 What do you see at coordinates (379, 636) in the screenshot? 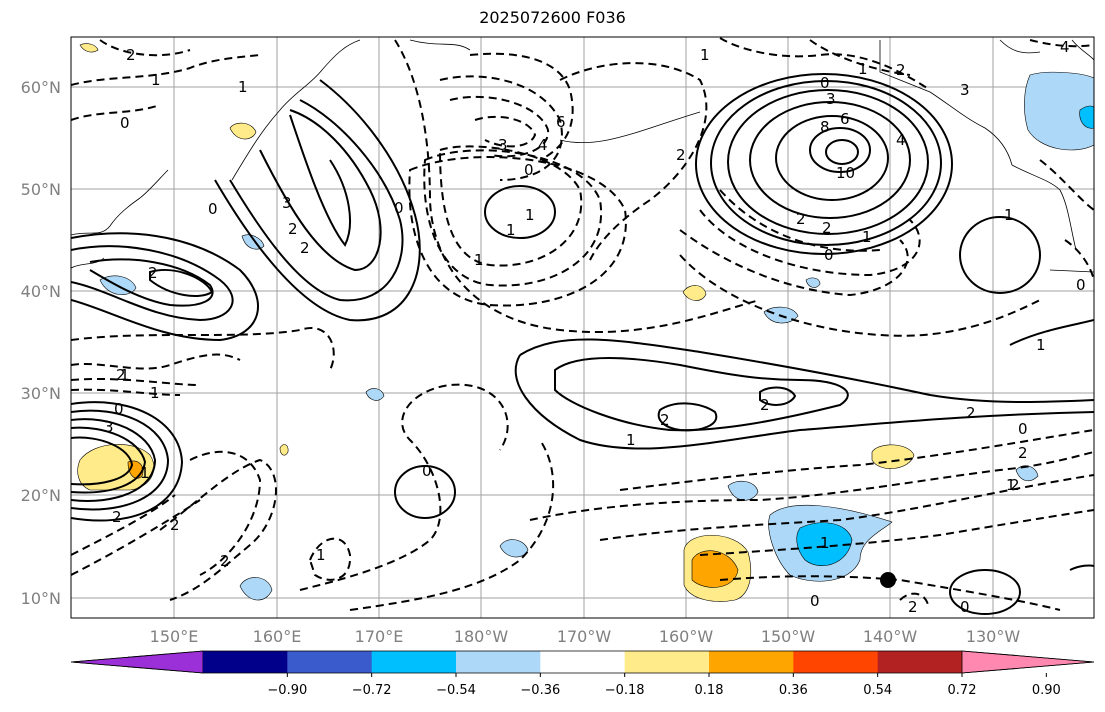
I see `lon-label-170e: 170°E` at bounding box center [379, 636].